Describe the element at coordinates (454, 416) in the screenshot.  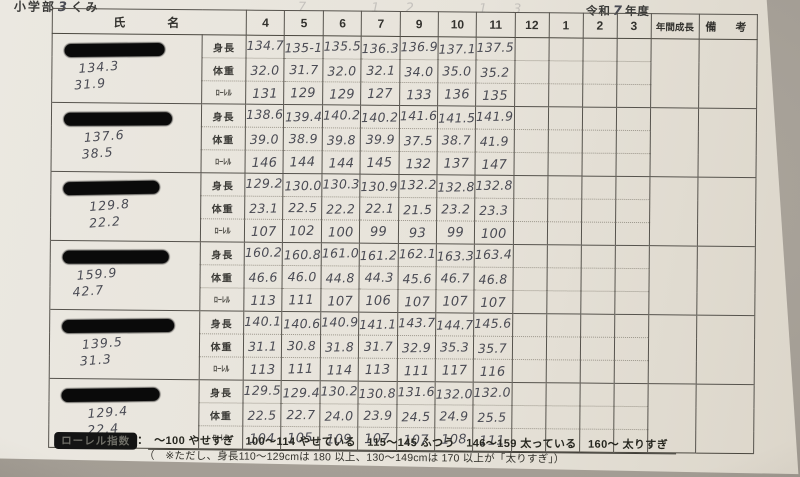
I see `weight-value-cell: 24.9` at that location.